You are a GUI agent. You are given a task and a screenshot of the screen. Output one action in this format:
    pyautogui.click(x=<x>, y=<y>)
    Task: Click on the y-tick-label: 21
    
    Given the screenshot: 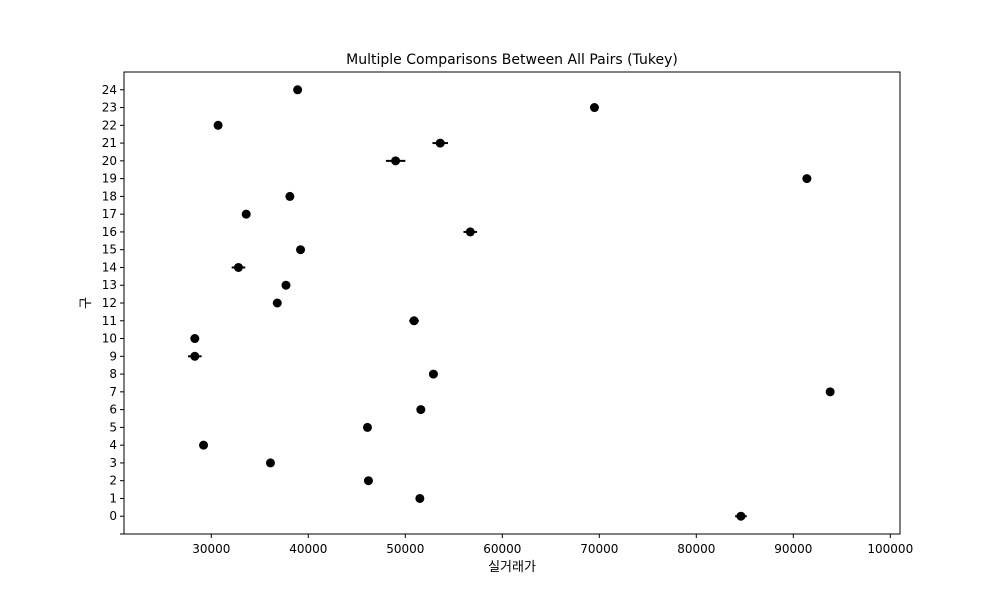 What is the action you would take?
    pyautogui.click(x=109, y=143)
    